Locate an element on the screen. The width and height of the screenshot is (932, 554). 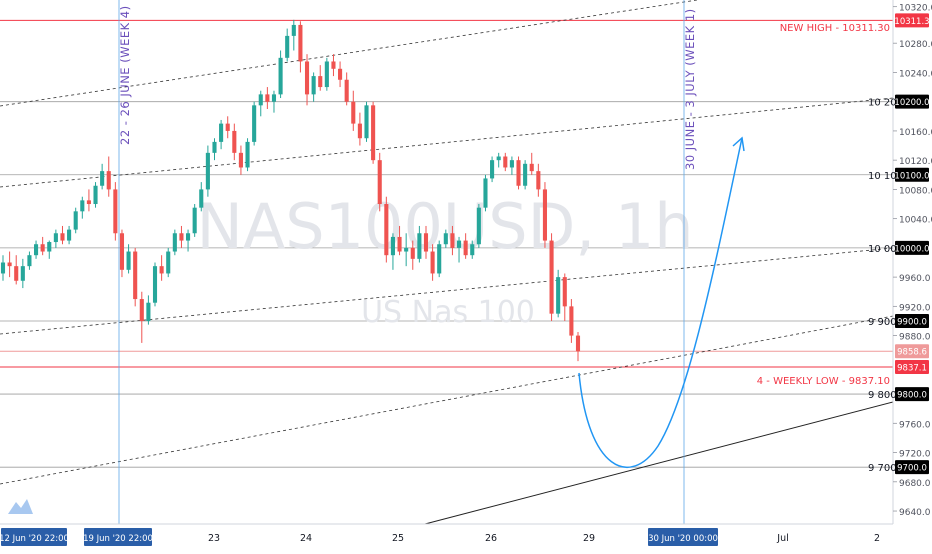
price-axis-tick-label: 9680.0 is located at coordinates (915, 484).